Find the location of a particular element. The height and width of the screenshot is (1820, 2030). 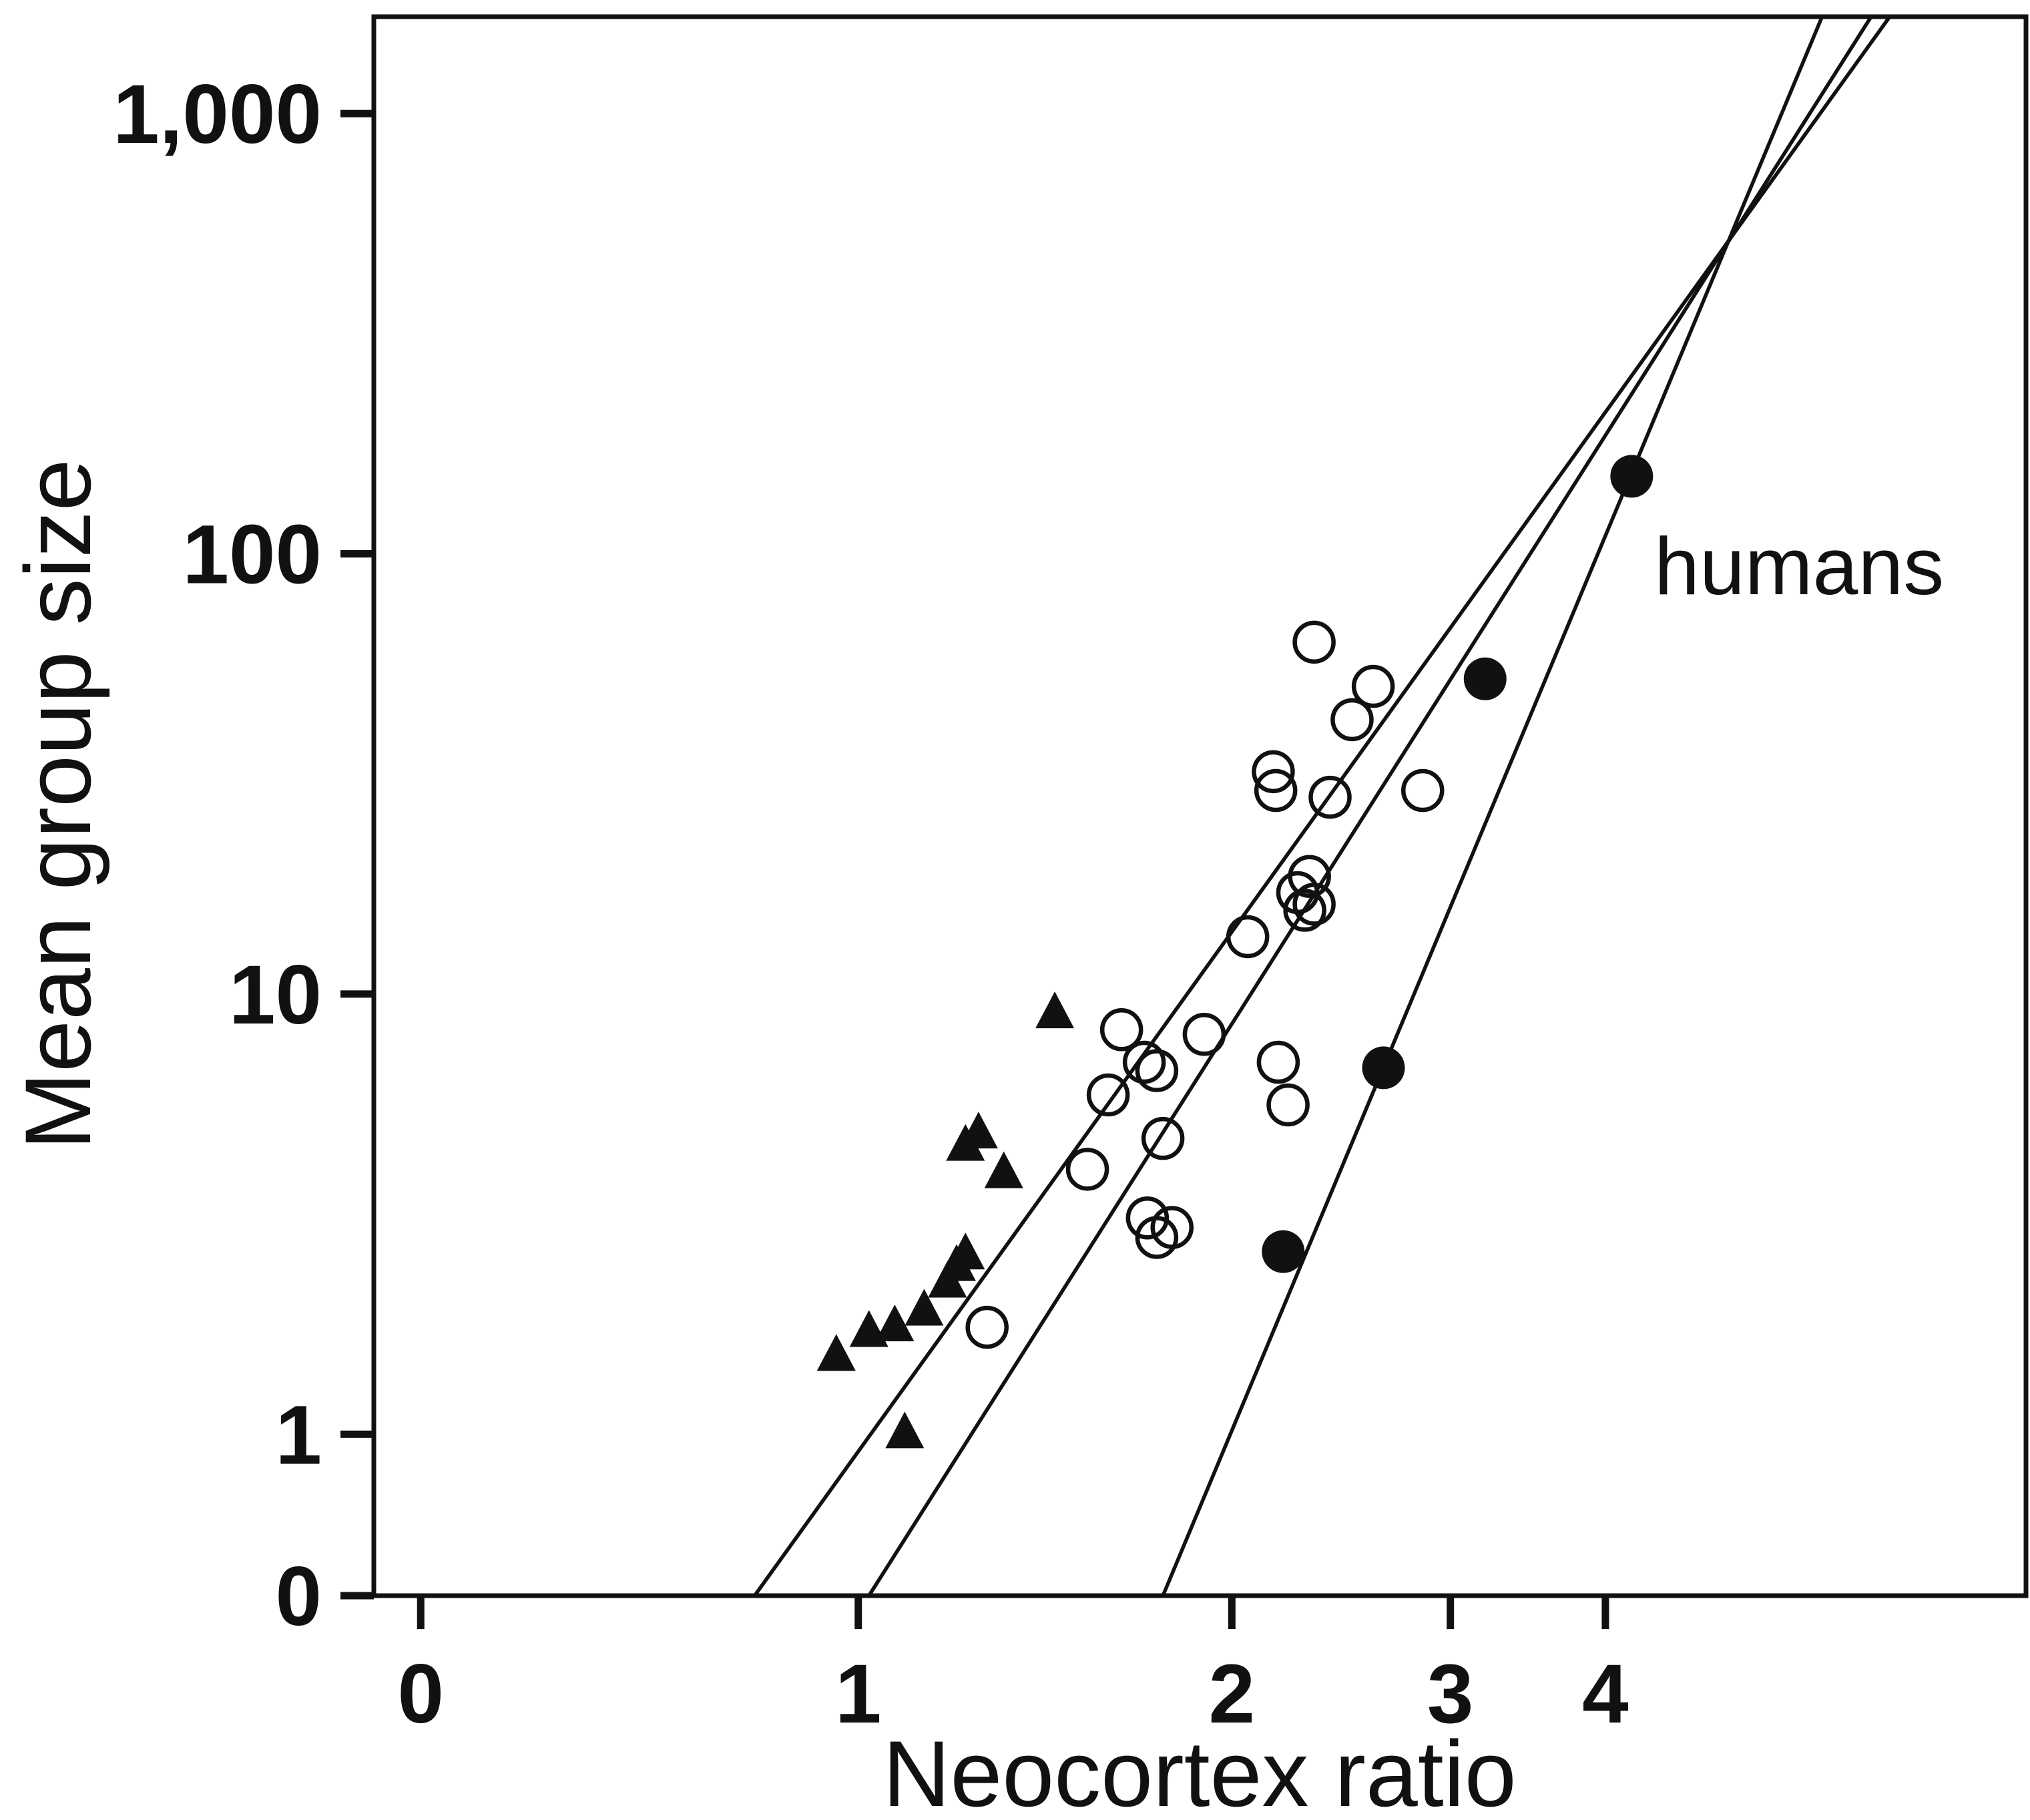

y-axis-title: Mean group size is located at coordinates (57, 804).